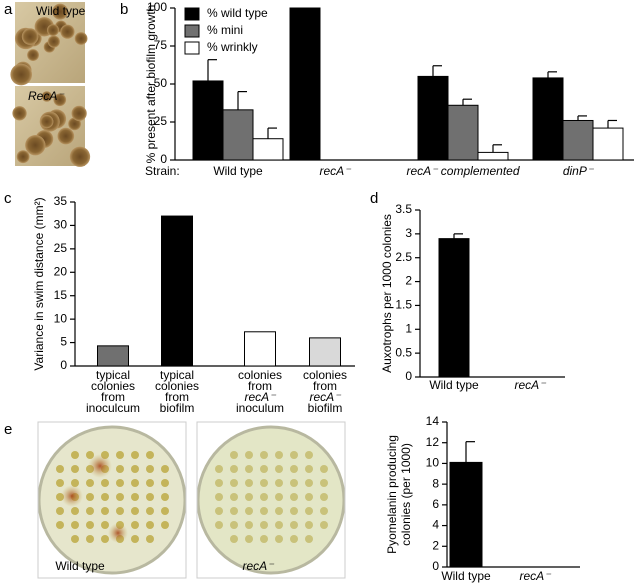  I want to click on photo-label: RecA⁻, so click(46, 96).